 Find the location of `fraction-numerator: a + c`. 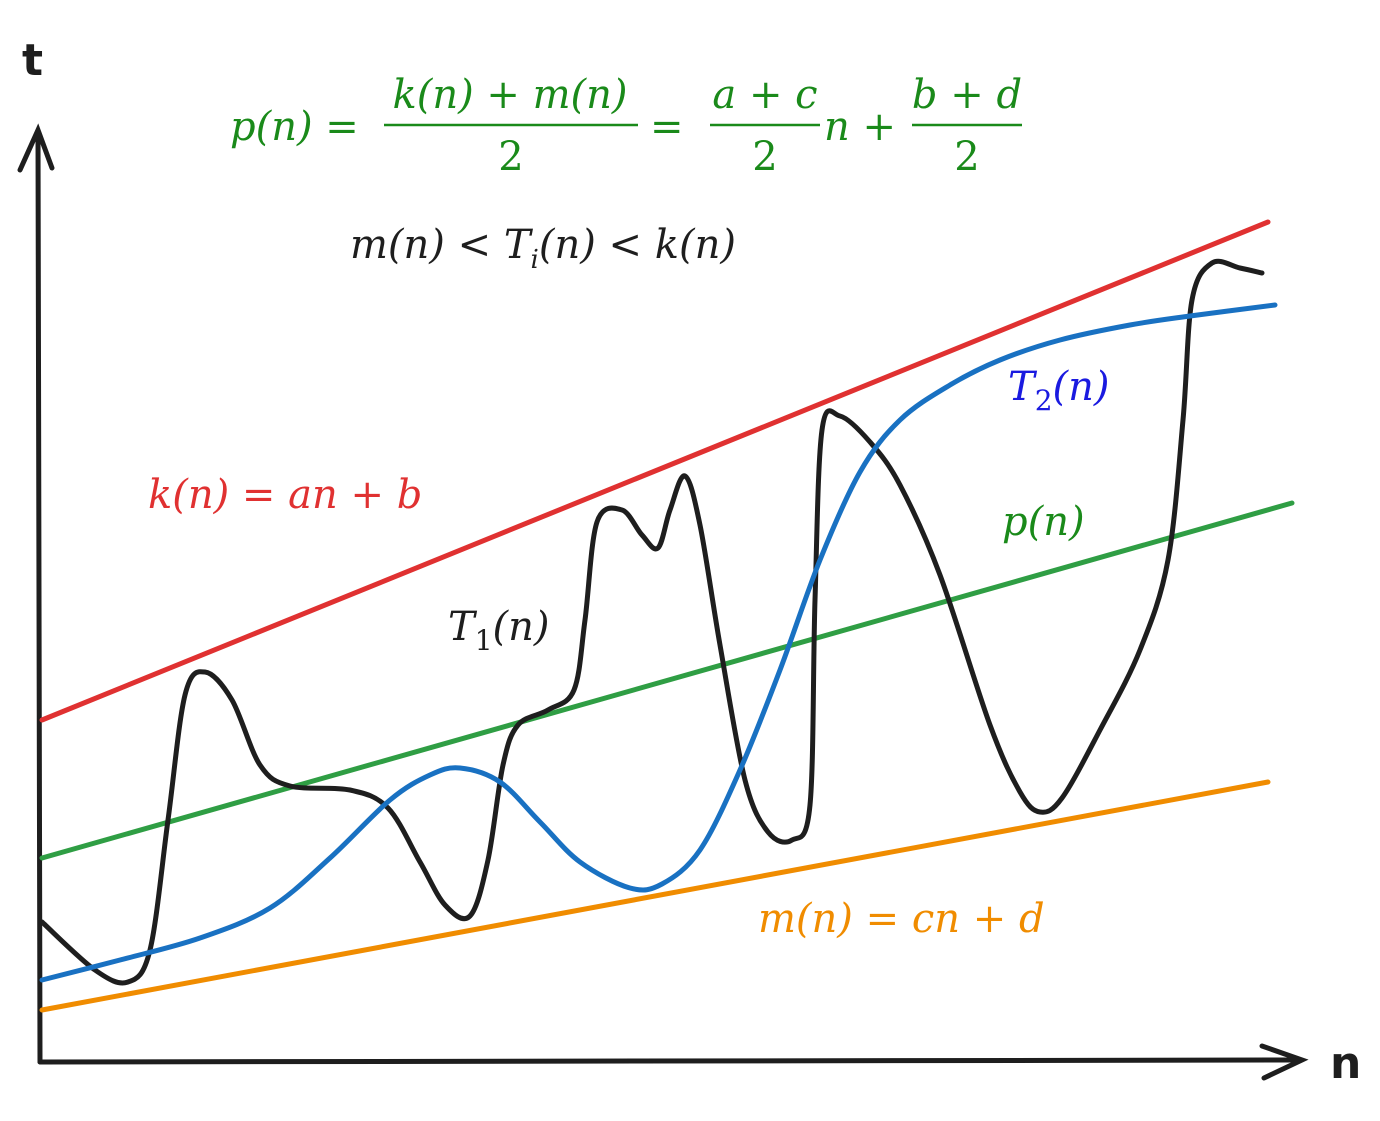

fraction-numerator: a + c is located at coordinates (764, 95).